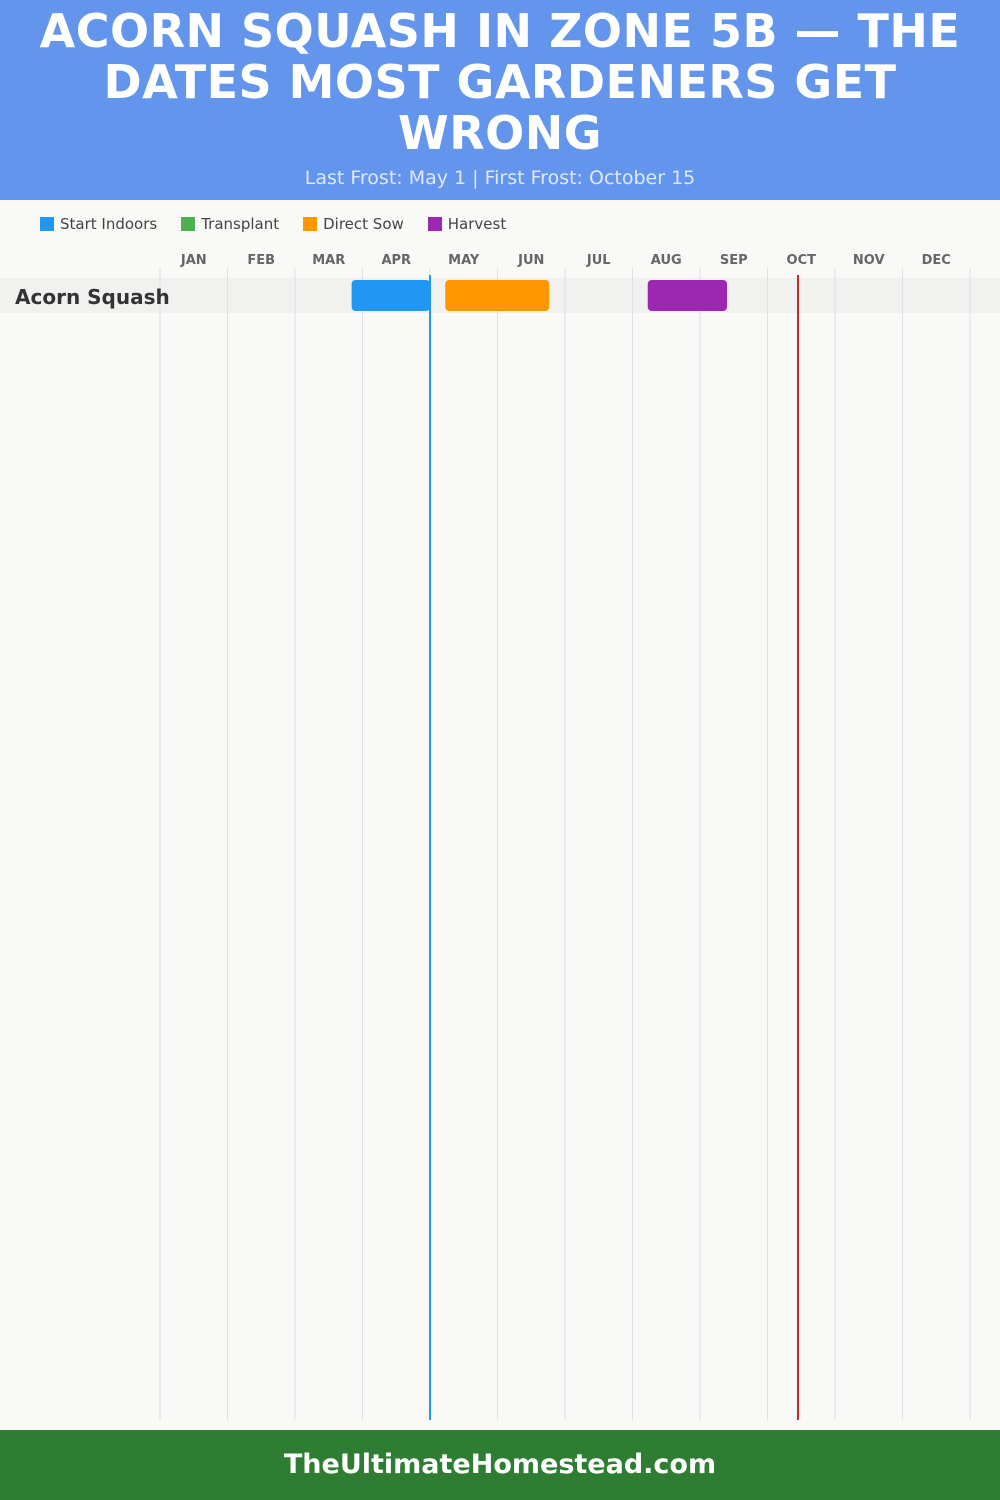  Describe the element at coordinates (477, 224) in the screenshot. I see `legend-label: Harvest` at that location.